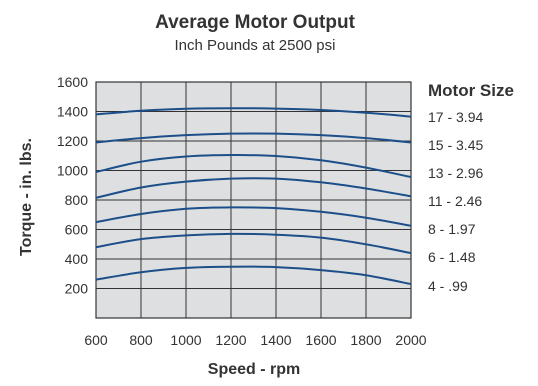 The image size is (538, 386). What do you see at coordinates (72, 112) in the screenshot?
I see `y-tick-label: 1400` at bounding box center [72, 112].